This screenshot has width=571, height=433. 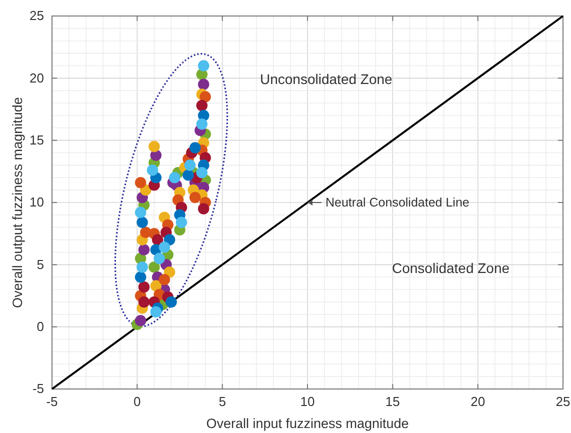 What do you see at coordinates (17, 202) in the screenshot?
I see `y-axis-title: Overall output fuzziness magnitude` at bounding box center [17, 202].